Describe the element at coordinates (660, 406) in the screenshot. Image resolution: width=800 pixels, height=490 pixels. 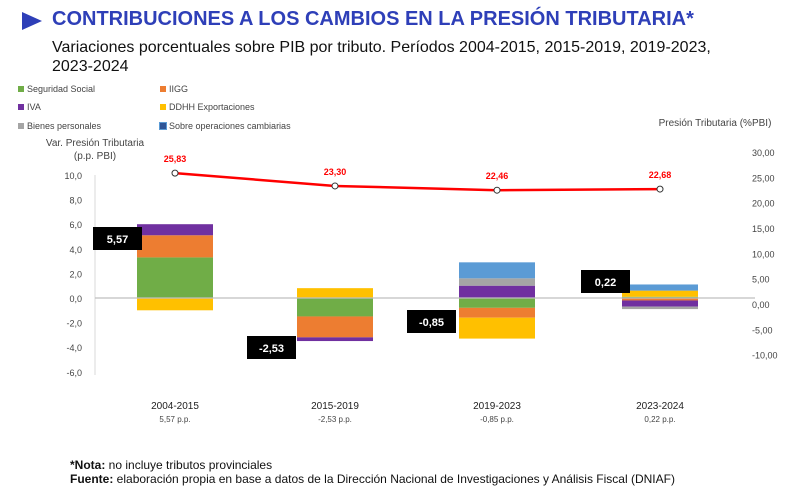
I see `category-label: 2023-2024` at that location.